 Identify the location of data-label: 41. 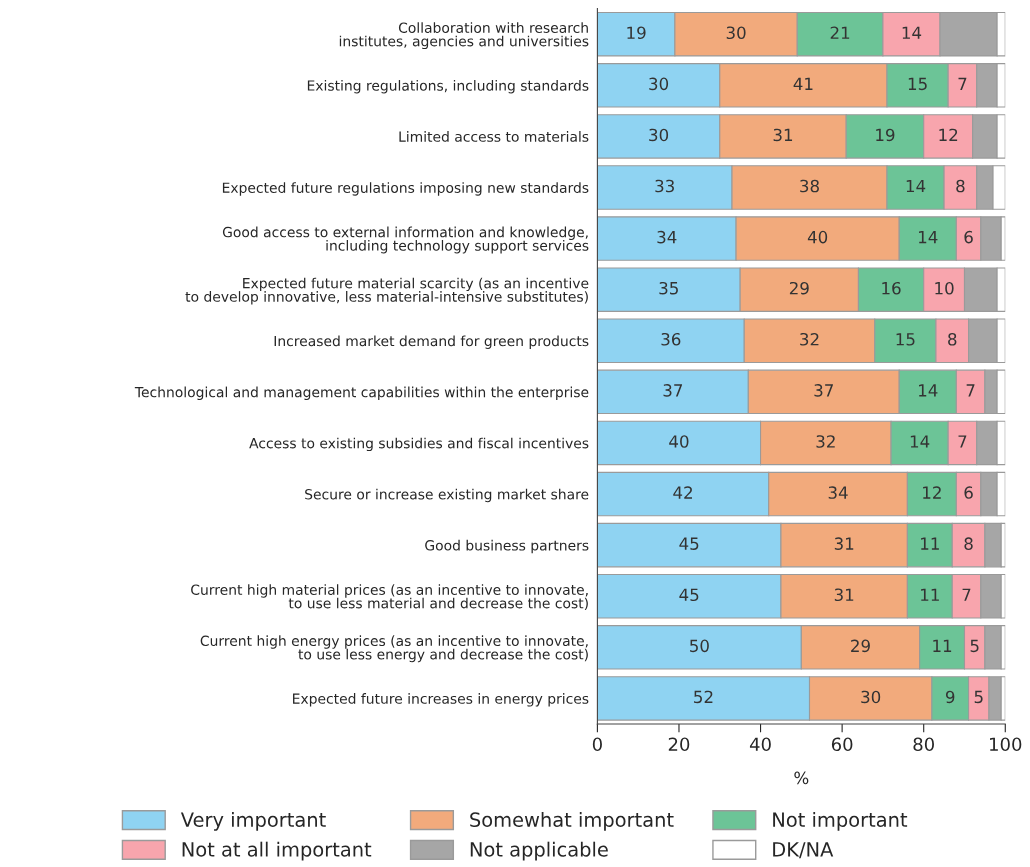
(803, 83).